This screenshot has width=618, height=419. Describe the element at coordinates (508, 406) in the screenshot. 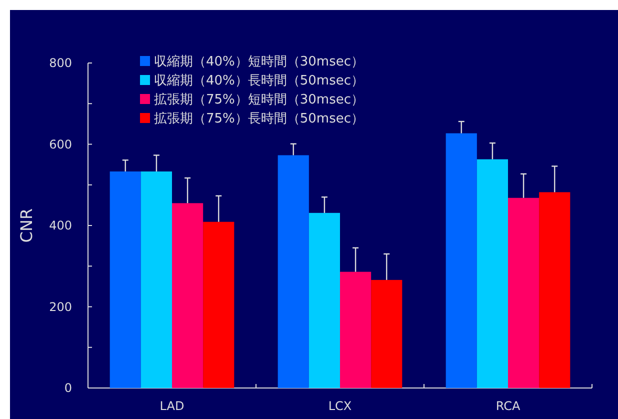

I see `x-tick-label: RCA` at that location.